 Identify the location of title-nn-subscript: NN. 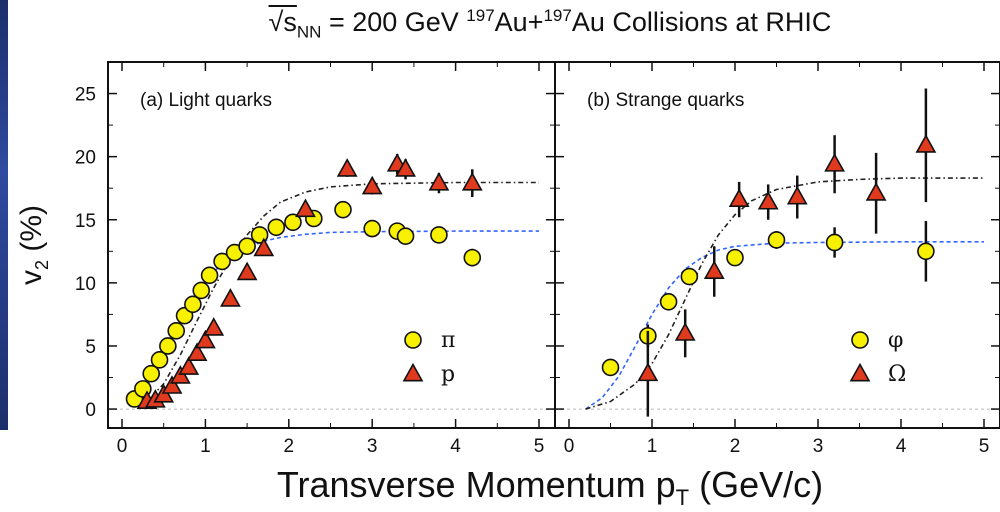
(309, 32).